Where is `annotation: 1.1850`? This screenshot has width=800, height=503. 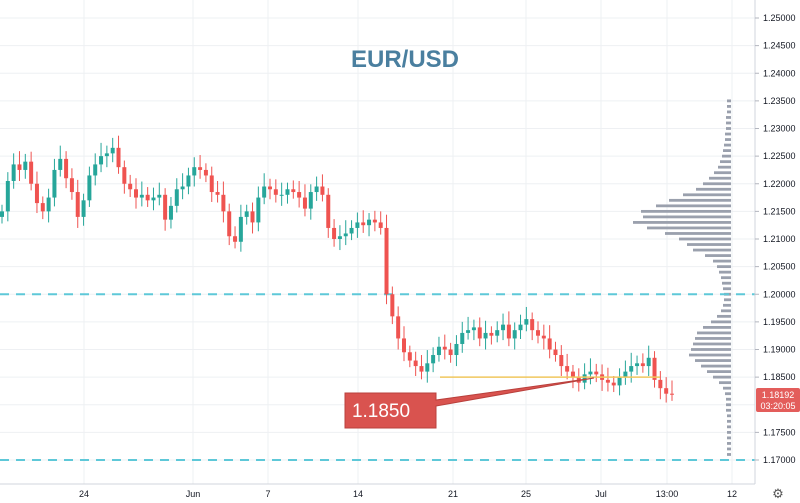
annotation: 1.1850 is located at coordinates (502, 402).